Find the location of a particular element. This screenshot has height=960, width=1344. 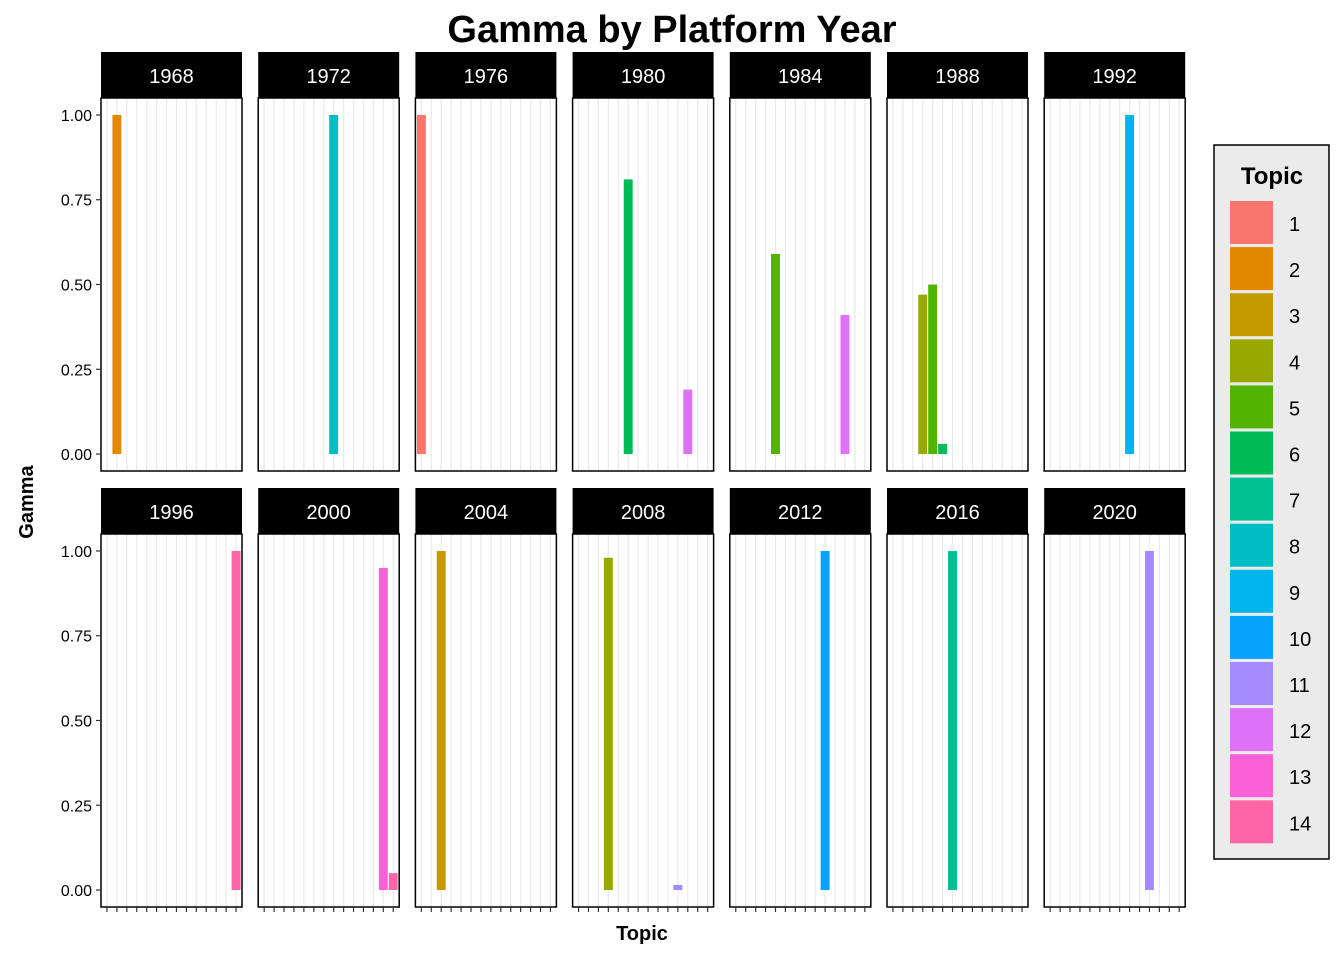

legend-item: 10 is located at coordinates (1270, 637).